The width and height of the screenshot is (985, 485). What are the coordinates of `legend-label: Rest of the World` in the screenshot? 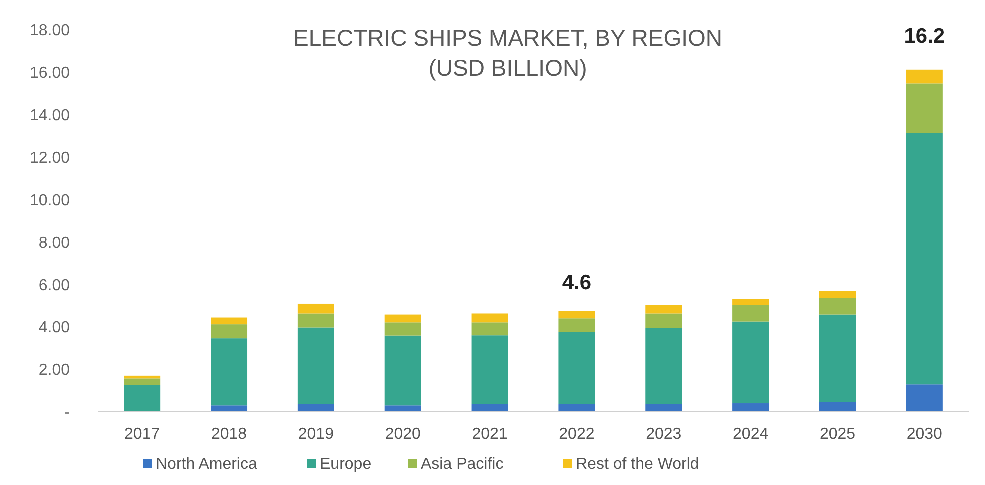 It's located at (638, 464).